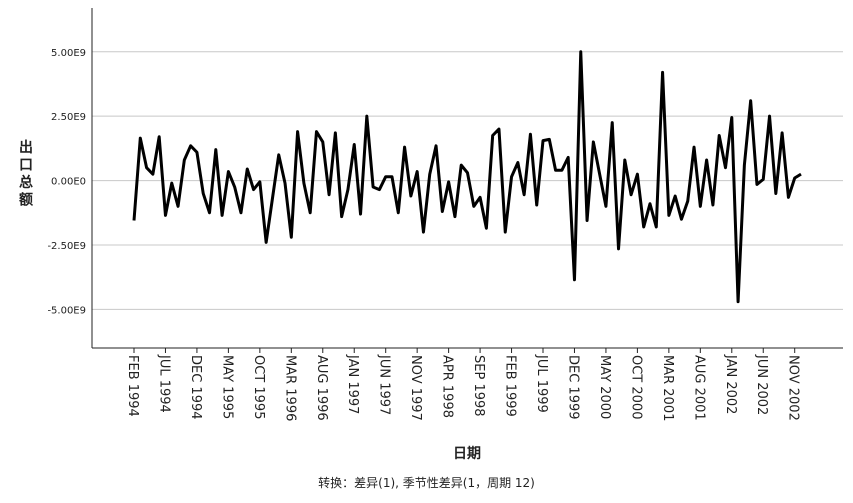 This screenshot has height=503, width=853. Describe the element at coordinates (226, 387) in the screenshot. I see `x-tick-label: MAY 1995` at that location.